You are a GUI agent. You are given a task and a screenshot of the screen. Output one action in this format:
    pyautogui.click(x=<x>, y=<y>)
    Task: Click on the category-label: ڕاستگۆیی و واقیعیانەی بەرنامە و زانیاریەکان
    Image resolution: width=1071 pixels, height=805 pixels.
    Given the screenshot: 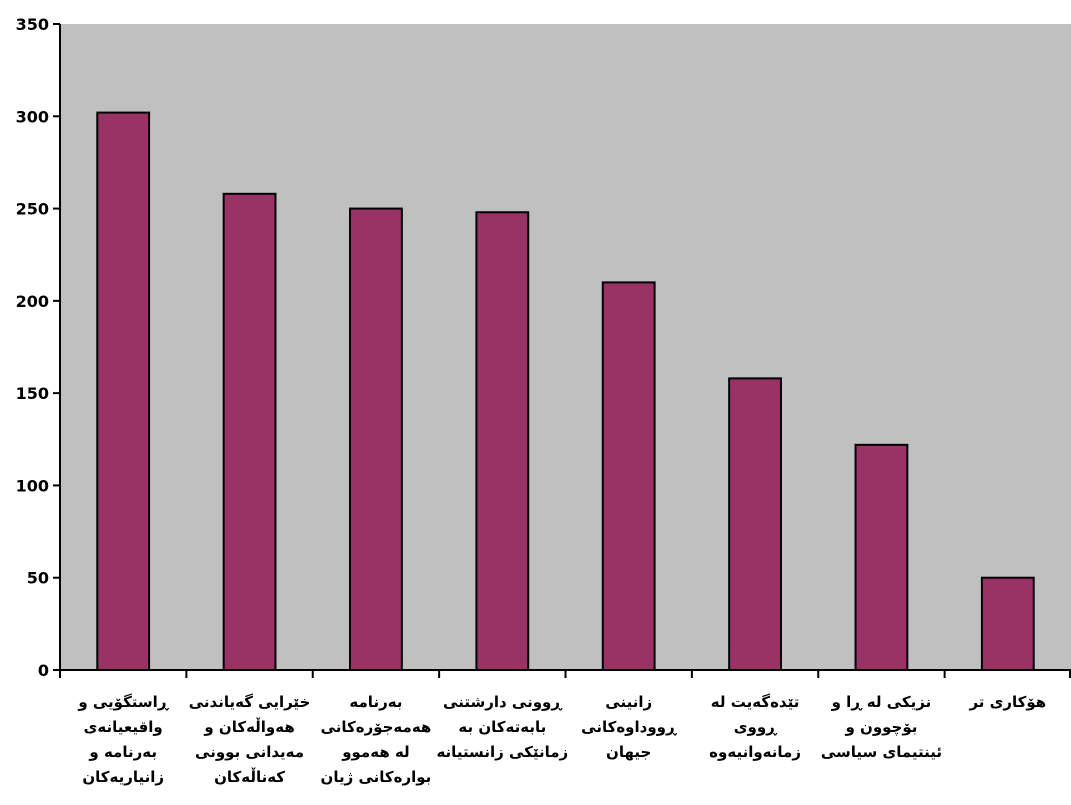 What is the action you would take?
    pyautogui.click(x=123, y=739)
    